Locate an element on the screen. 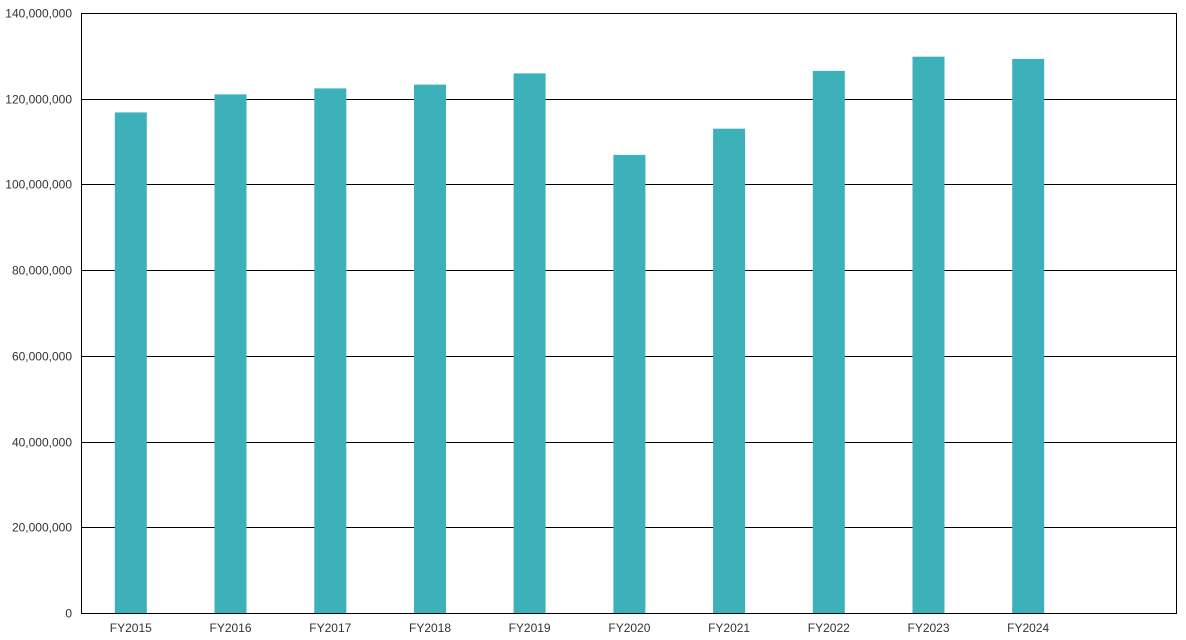  y-tick-label: 120,000,000 is located at coordinates (38, 100).